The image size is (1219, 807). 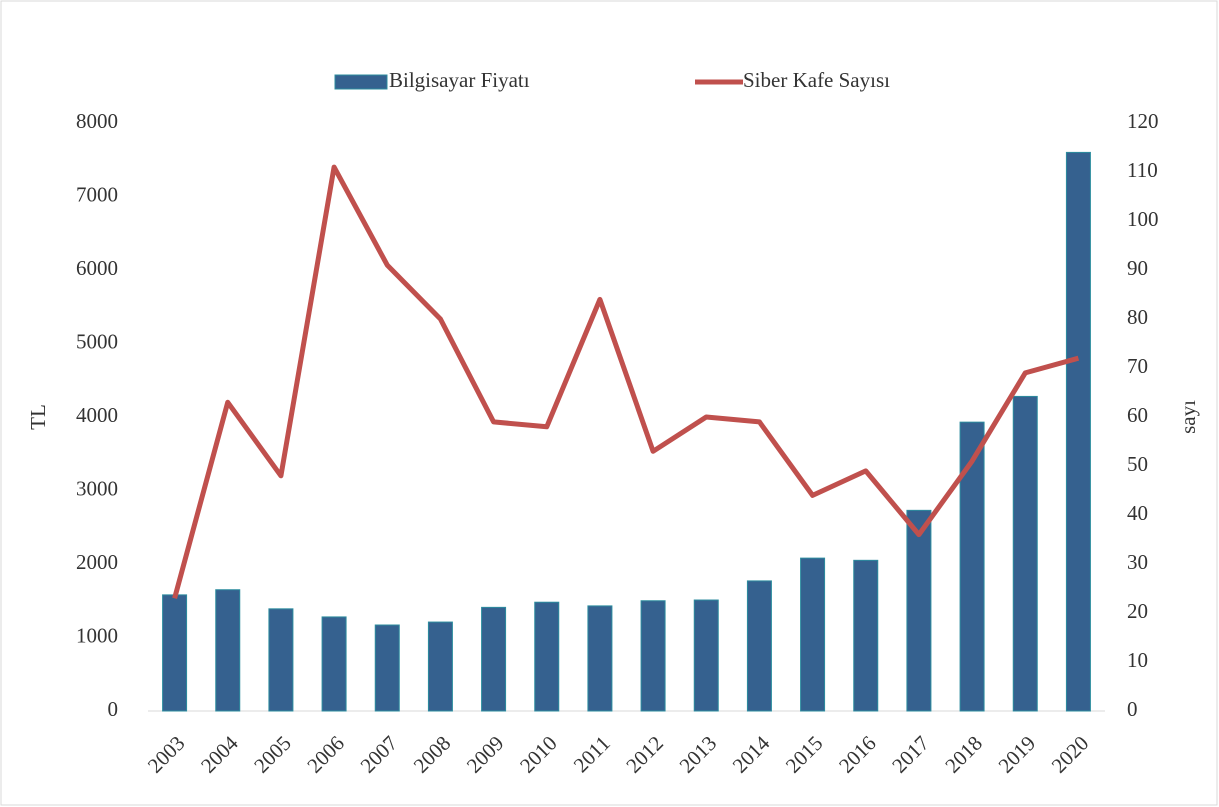 I want to click on y-tick-label: 1000, so click(x=97, y=635).